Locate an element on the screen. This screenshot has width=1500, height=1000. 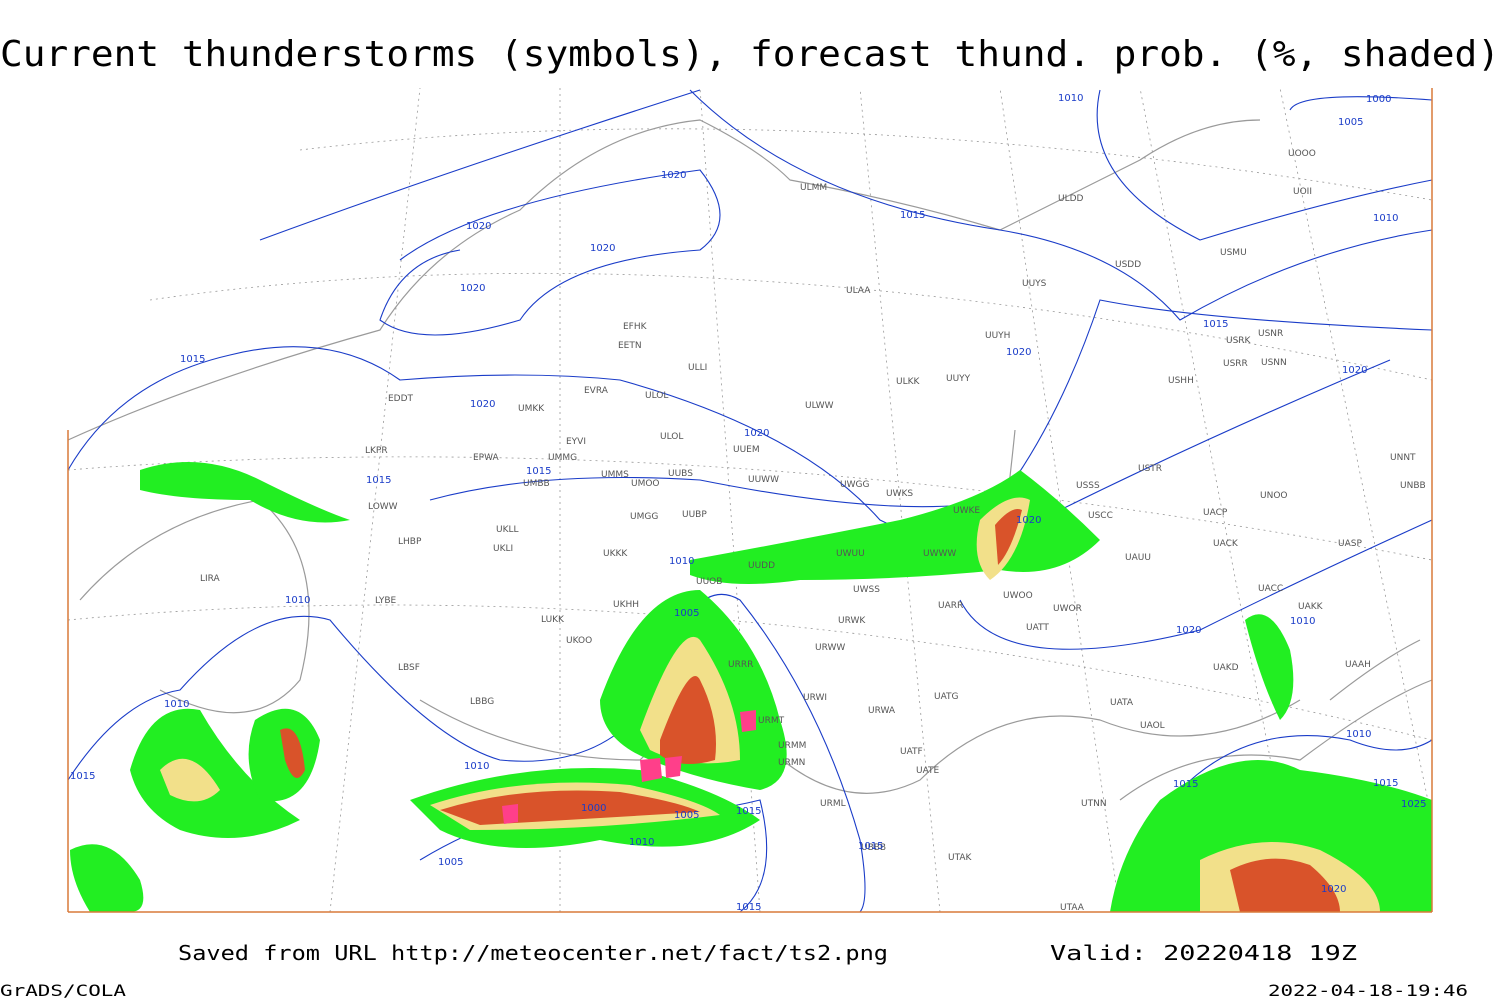
station-label: UMMG is located at coordinates (562, 458).